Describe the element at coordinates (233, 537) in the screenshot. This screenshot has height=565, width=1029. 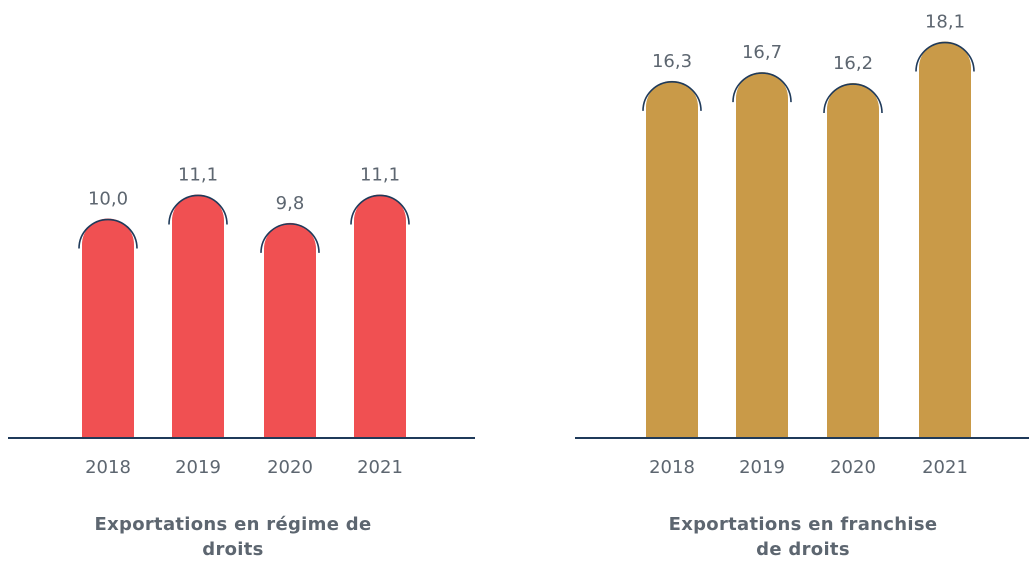
I see `chart-title: Exportations en régime de droits` at that location.